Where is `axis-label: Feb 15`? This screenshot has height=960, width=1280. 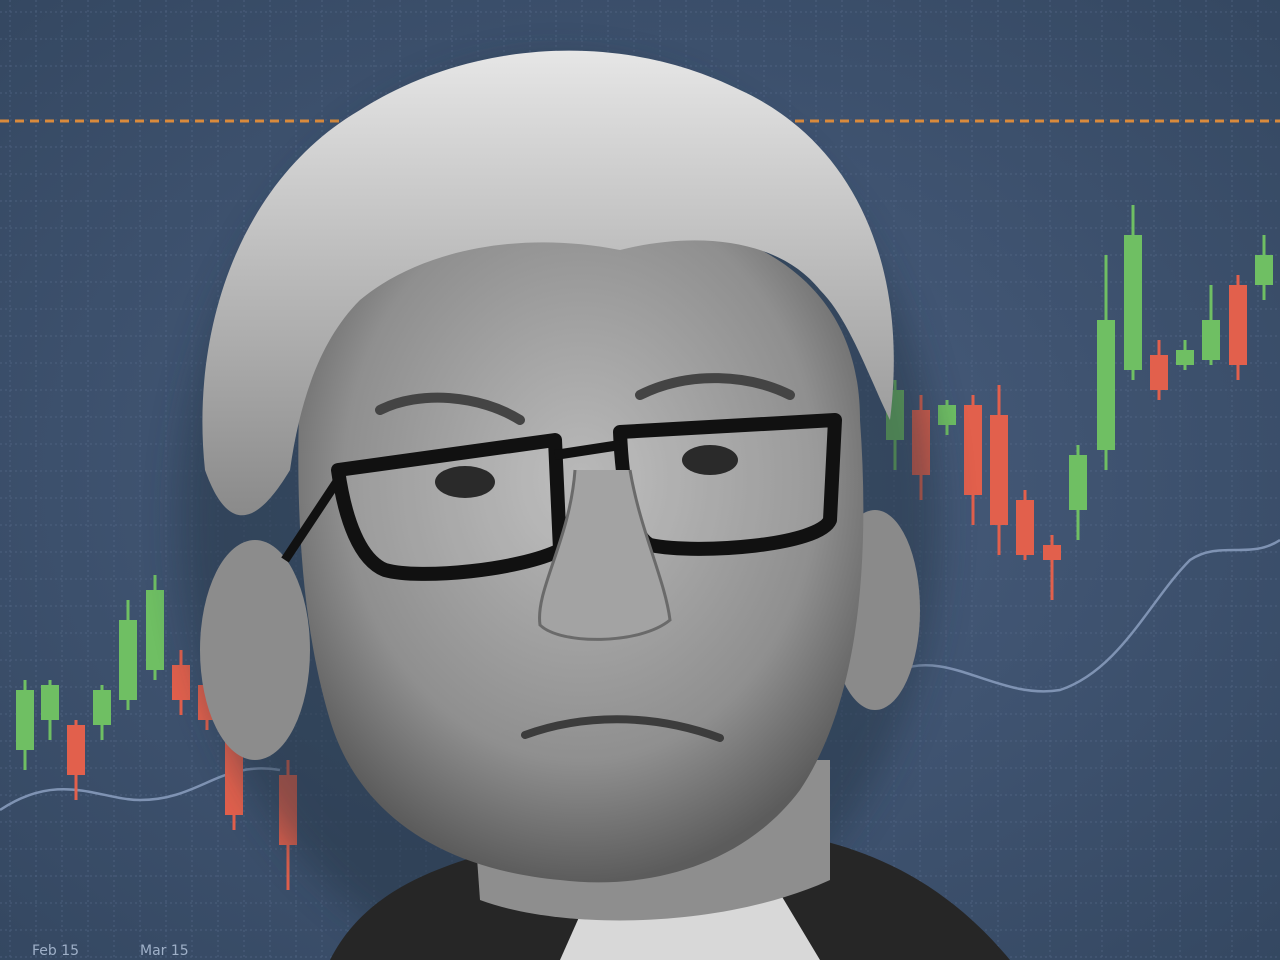
axis-label: Feb 15 is located at coordinates (55, 951).